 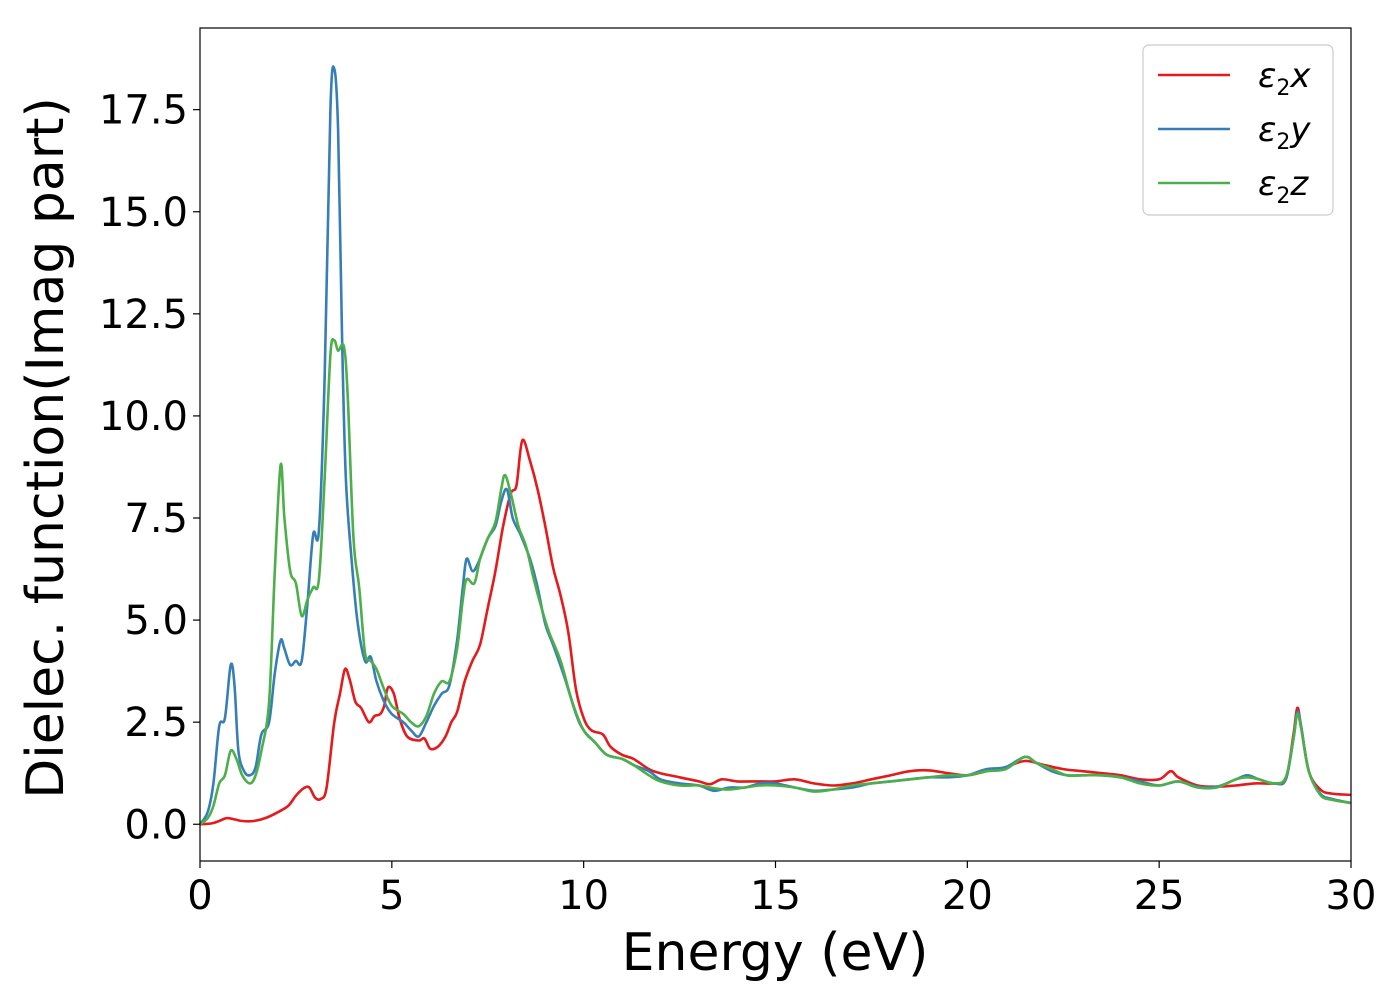 What do you see at coordinates (967, 896) in the screenshot?
I see `x-tick-label: 20` at bounding box center [967, 896].